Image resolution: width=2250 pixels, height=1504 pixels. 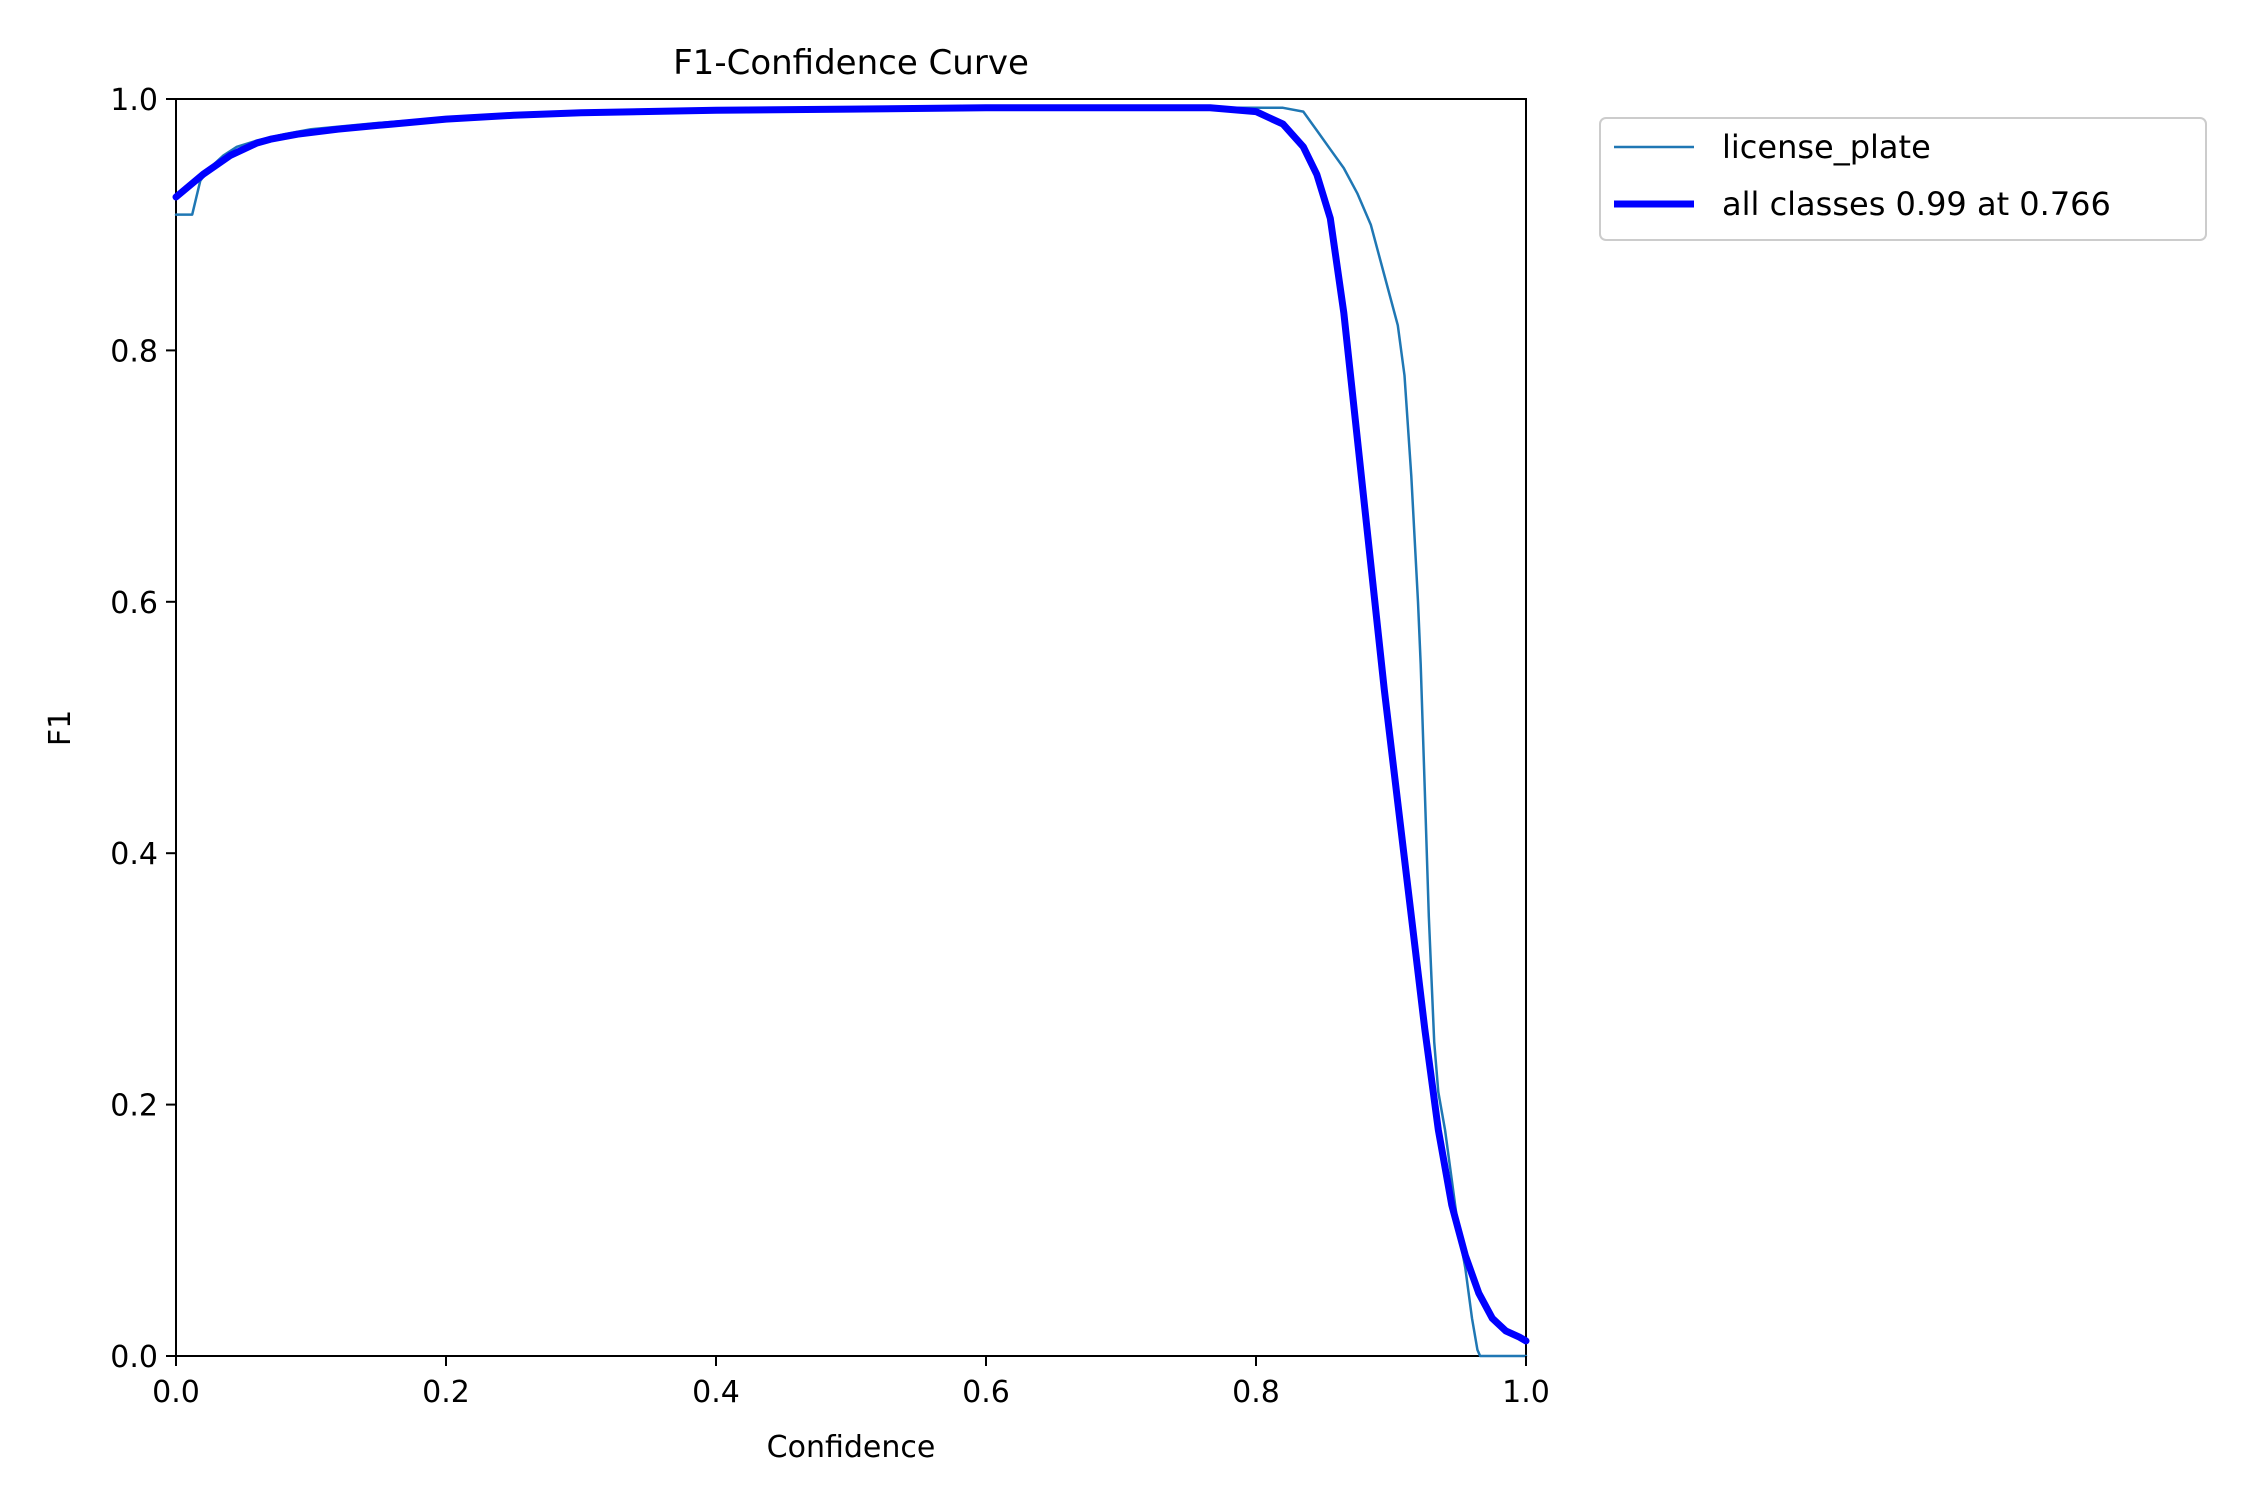 What do you see at coordinates (134, 1106) in the screenshot?
I see `y-tick-label: 0.2` at bounding box center [134, 1106].